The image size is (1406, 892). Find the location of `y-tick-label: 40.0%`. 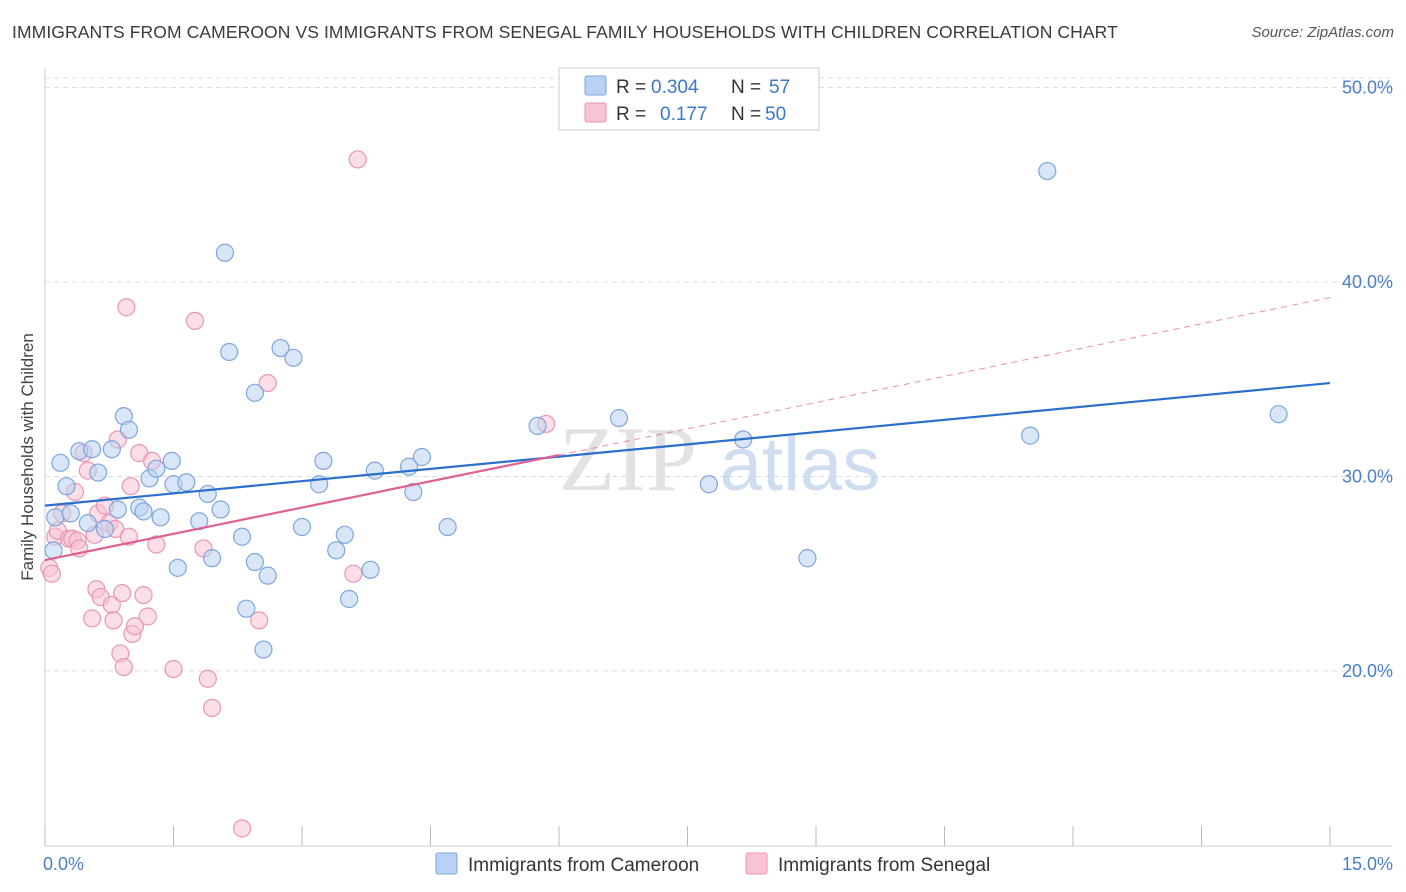

y-tick-label: 40.0% is located at coordinates (1367, 282).